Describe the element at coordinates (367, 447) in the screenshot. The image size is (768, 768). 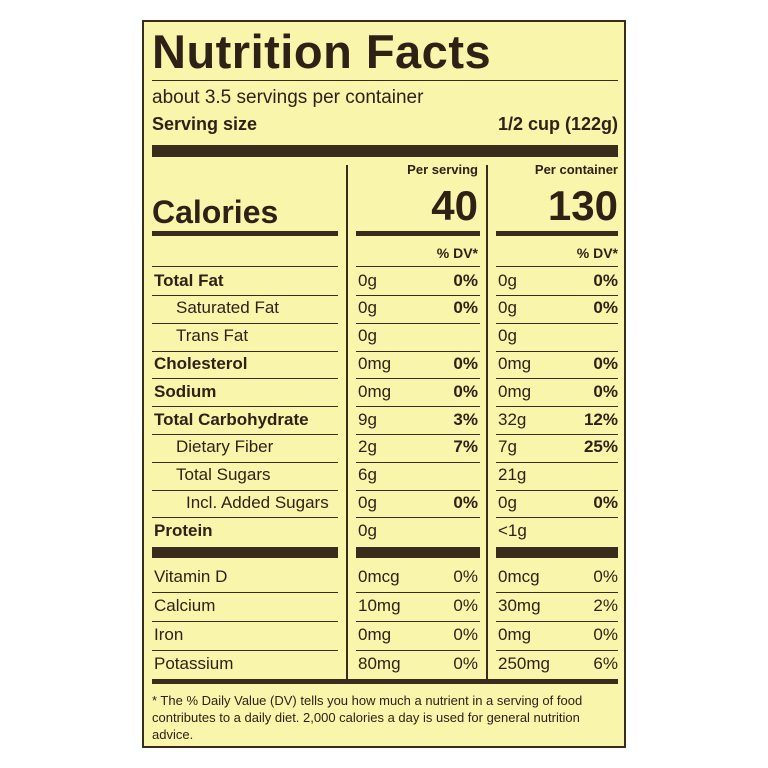
I see `serving-amount: 2g` at that location.